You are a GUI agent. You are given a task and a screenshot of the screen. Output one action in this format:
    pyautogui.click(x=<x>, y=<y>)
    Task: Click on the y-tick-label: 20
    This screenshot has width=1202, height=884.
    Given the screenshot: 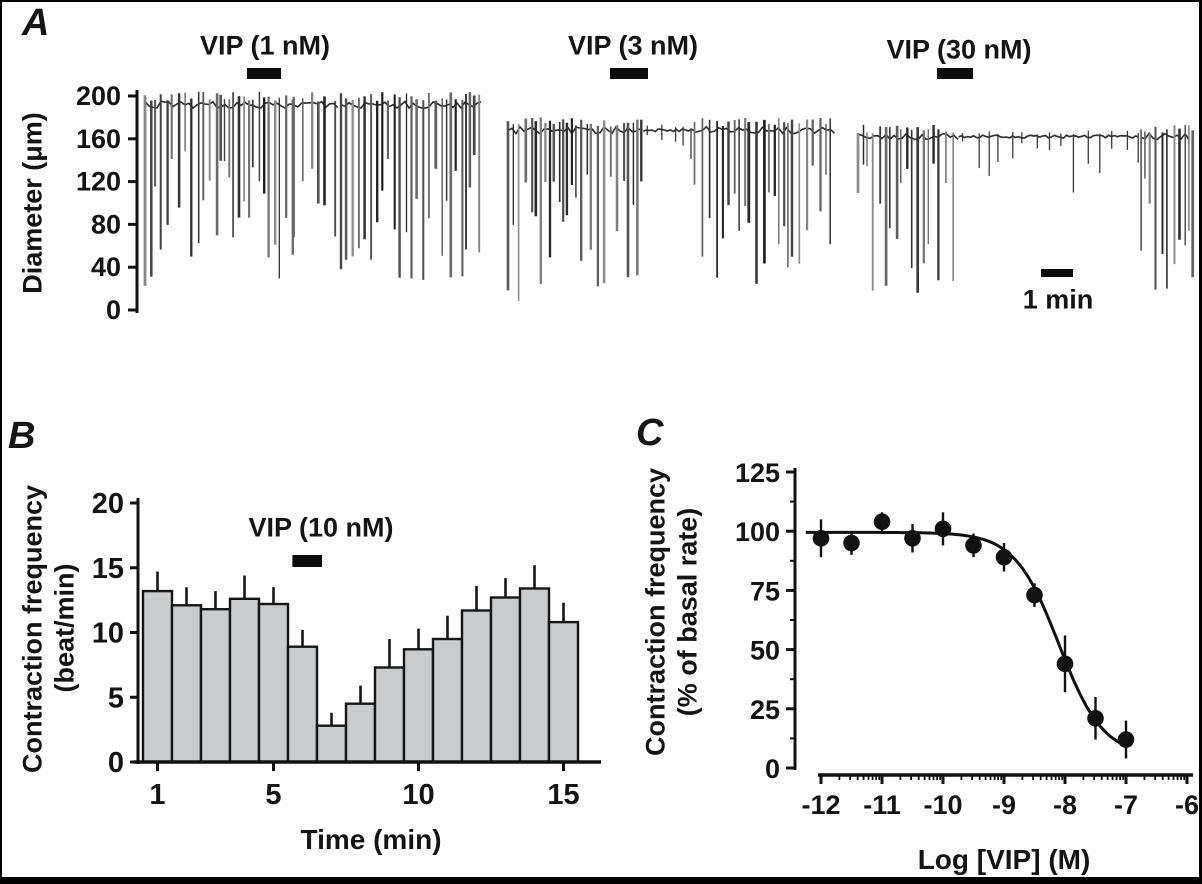 What is the action you would take?
    pyautogui.click(x=108, y=504)
    